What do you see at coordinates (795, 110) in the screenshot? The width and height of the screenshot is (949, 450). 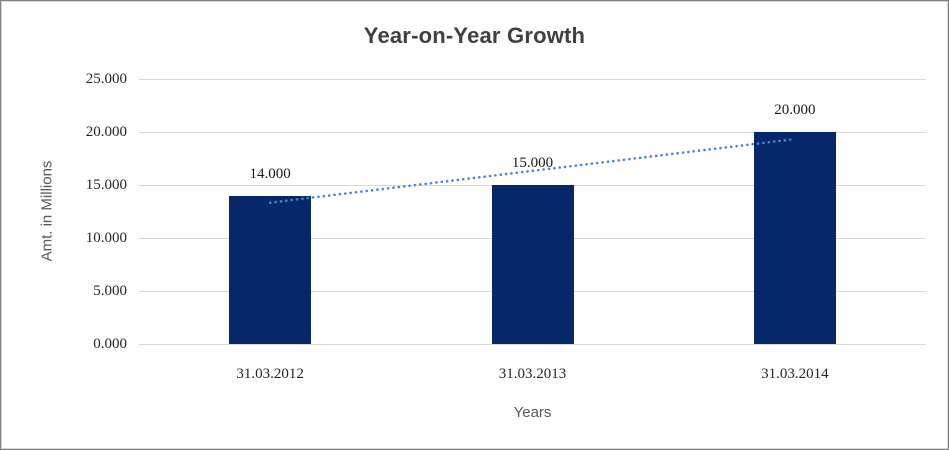 I see `bar-data-label: 20.000` at bounding box center [795, 110].